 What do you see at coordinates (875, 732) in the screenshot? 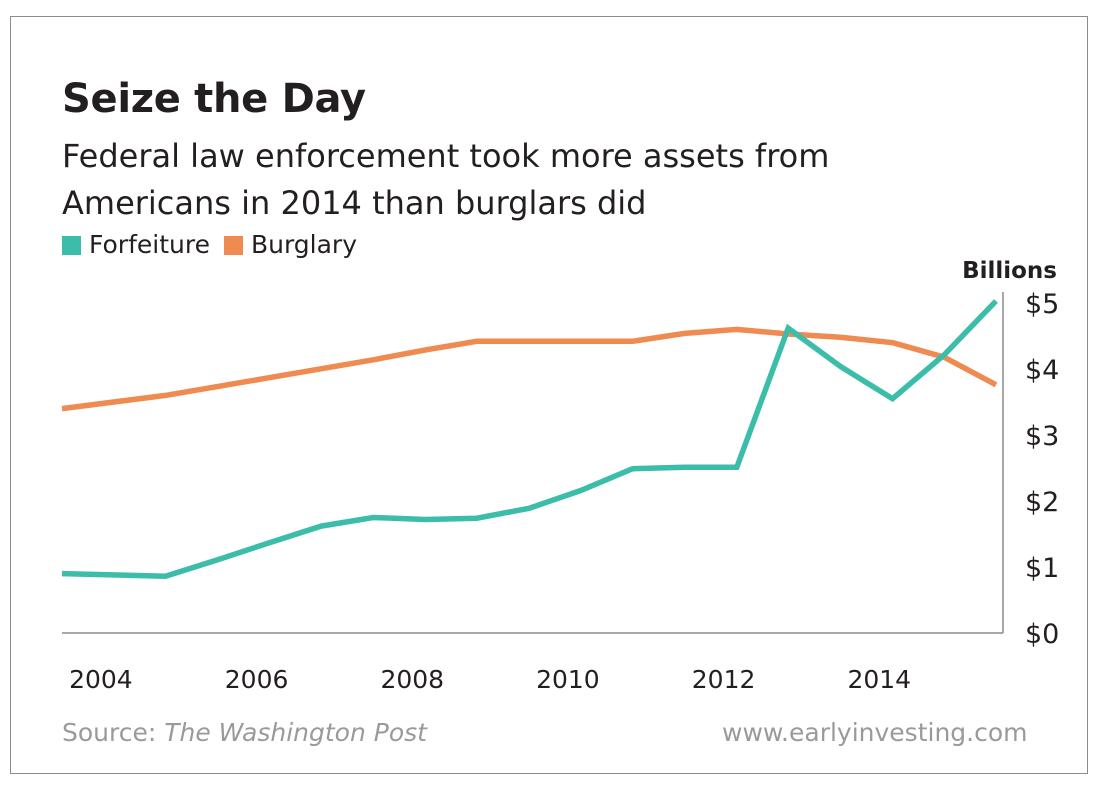
I see `website-credit: www.earlyinvesting.com` at bounding box center [875, 732].